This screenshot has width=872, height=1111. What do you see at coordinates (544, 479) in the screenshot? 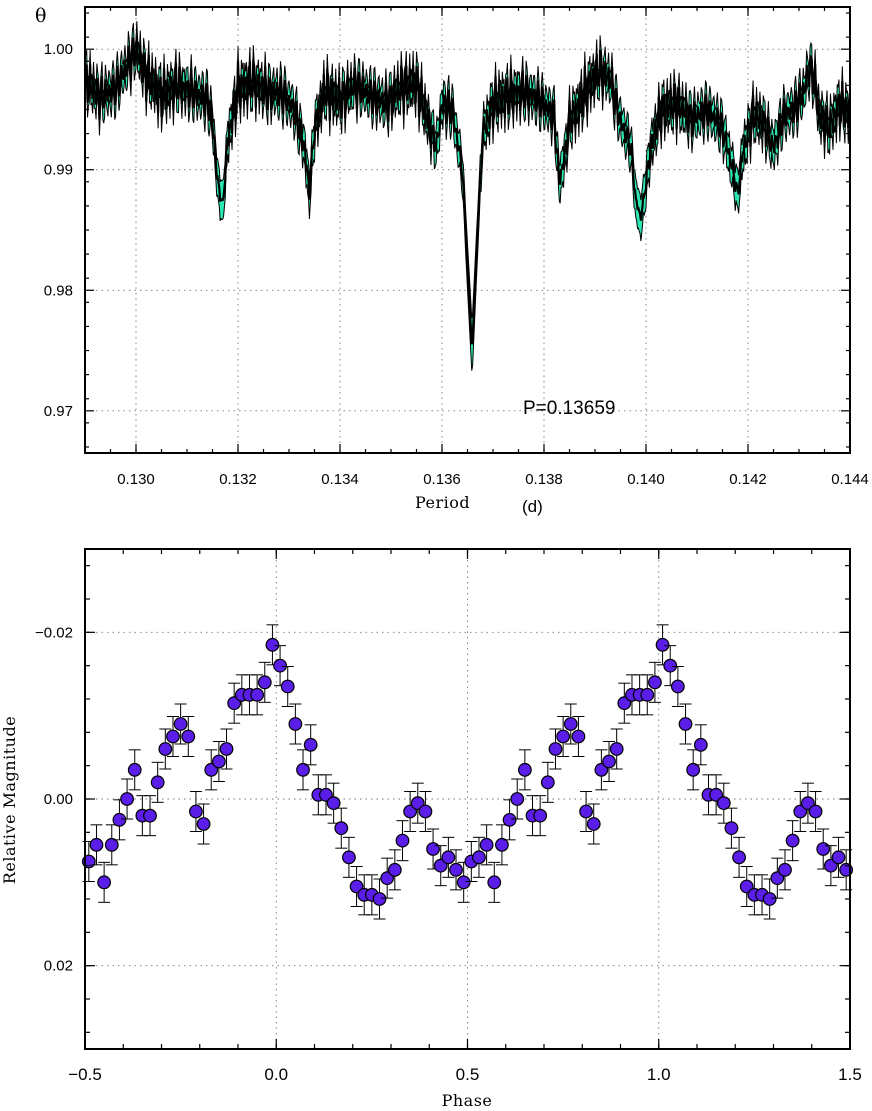
I see `periodogram-x-tick-label: 0.138` at bounding box center [544, 479].